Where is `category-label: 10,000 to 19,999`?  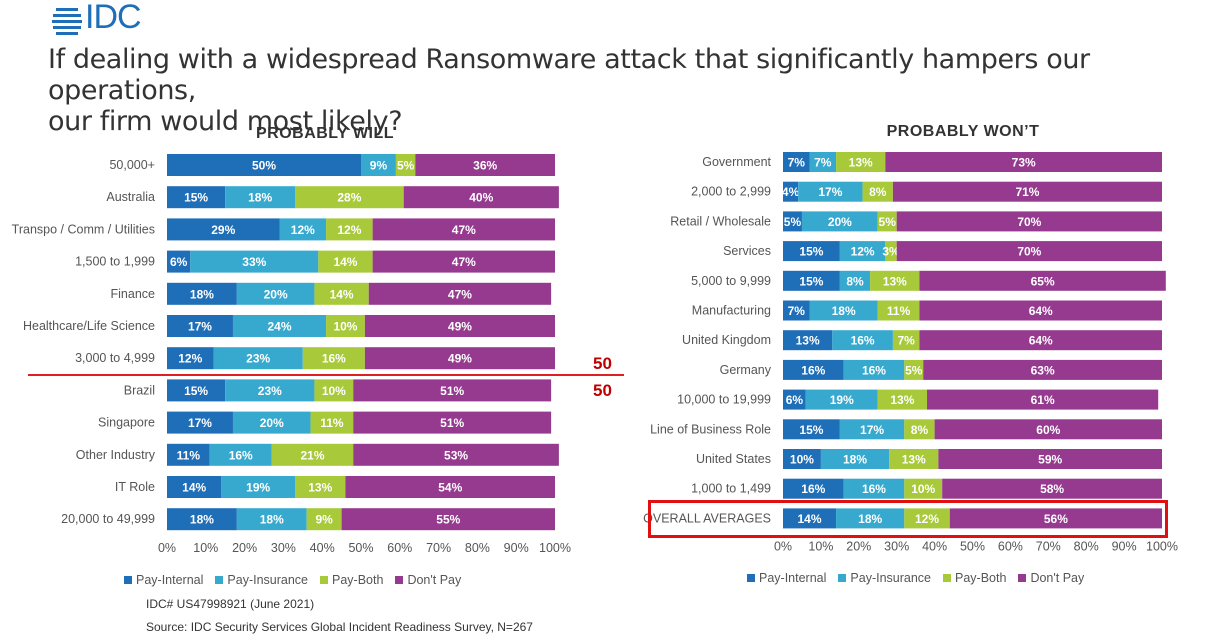
category-label: 10,000 to 19,999 is located at coordinates (724, 400).